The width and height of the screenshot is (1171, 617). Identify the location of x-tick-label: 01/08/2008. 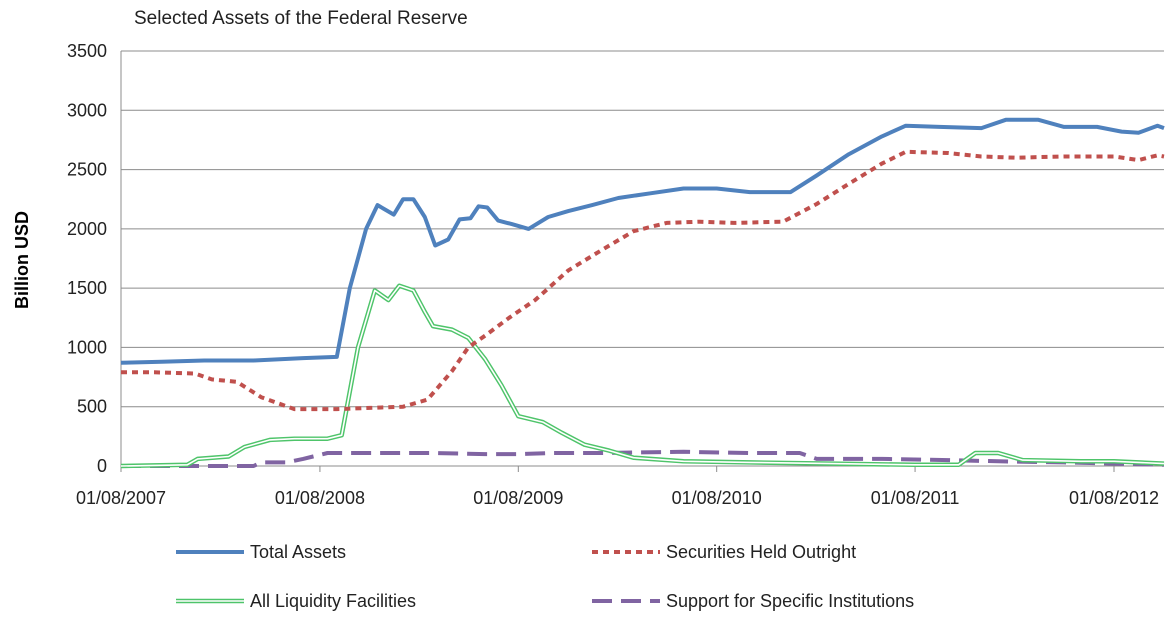
(320, 498).